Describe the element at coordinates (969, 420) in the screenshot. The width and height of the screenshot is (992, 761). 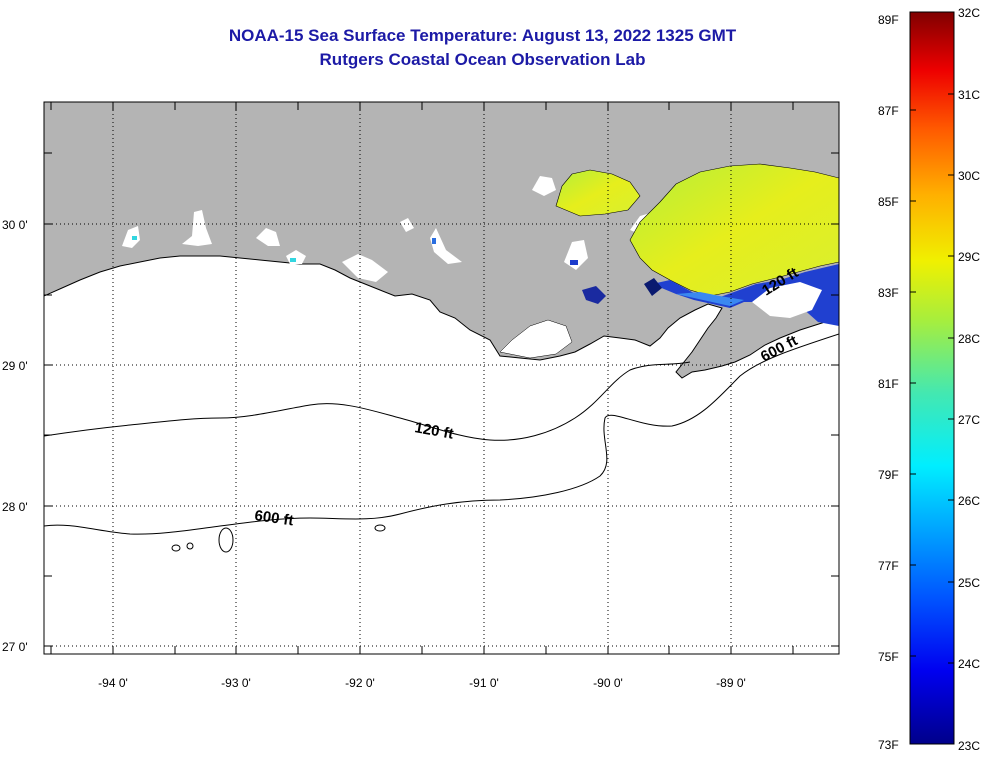
I see `colorbar-c-label: 27C` at that location.